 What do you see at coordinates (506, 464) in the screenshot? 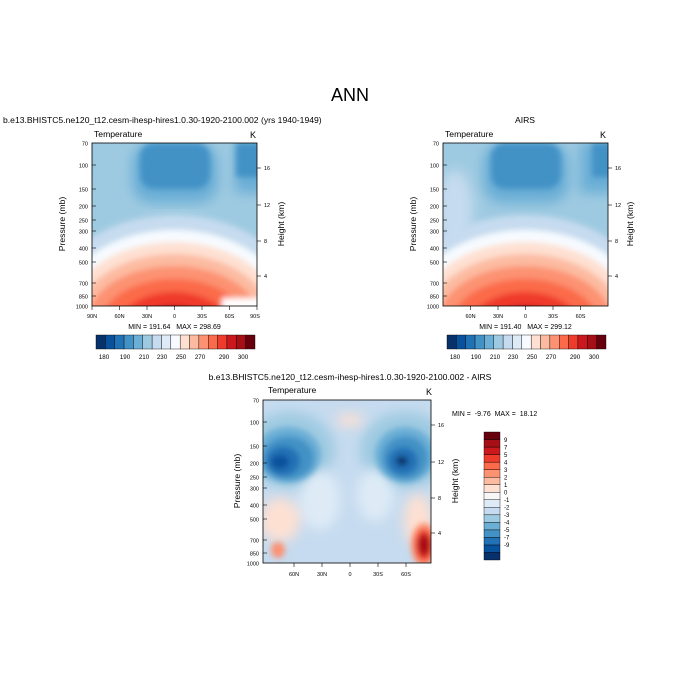
I see `colorbar-label: 4` at bounding box center [506, 464].